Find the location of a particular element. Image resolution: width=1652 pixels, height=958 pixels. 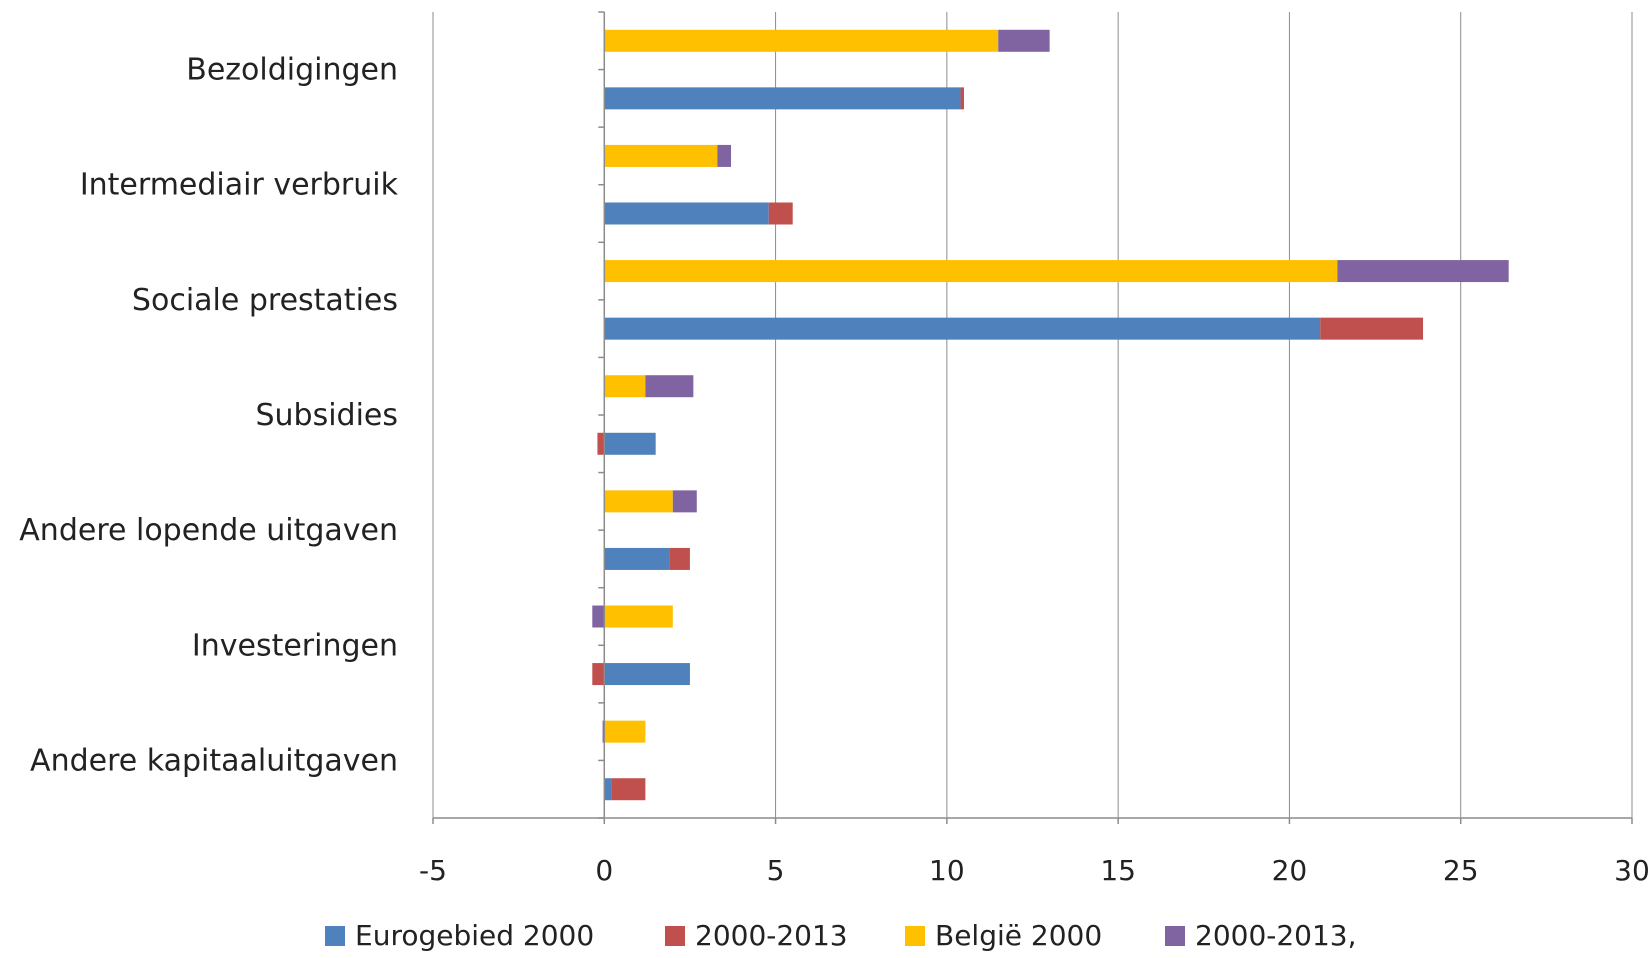

legend-label-1: 2000-2013 is located at coordinates (771, 935).